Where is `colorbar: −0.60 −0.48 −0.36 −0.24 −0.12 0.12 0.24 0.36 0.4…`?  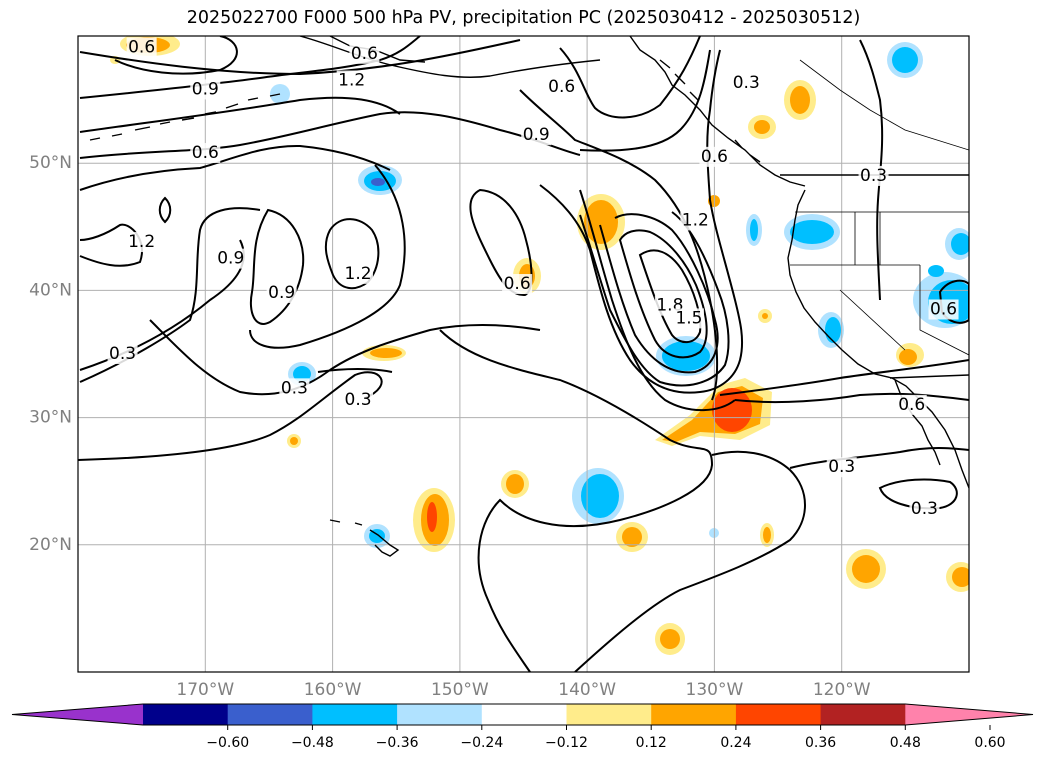 colorbar: −0.60 −0.48 −0.36 −0.24 −0.12 0.12 0.24 0.36 0.4… is located at coordinates (522, 727).